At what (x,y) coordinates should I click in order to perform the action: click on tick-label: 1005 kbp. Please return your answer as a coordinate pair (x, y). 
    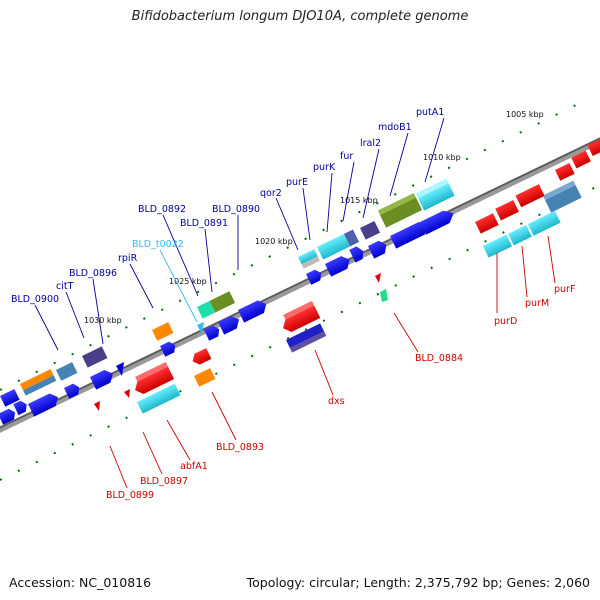
    Looking at the image, I should click on (525, 114).